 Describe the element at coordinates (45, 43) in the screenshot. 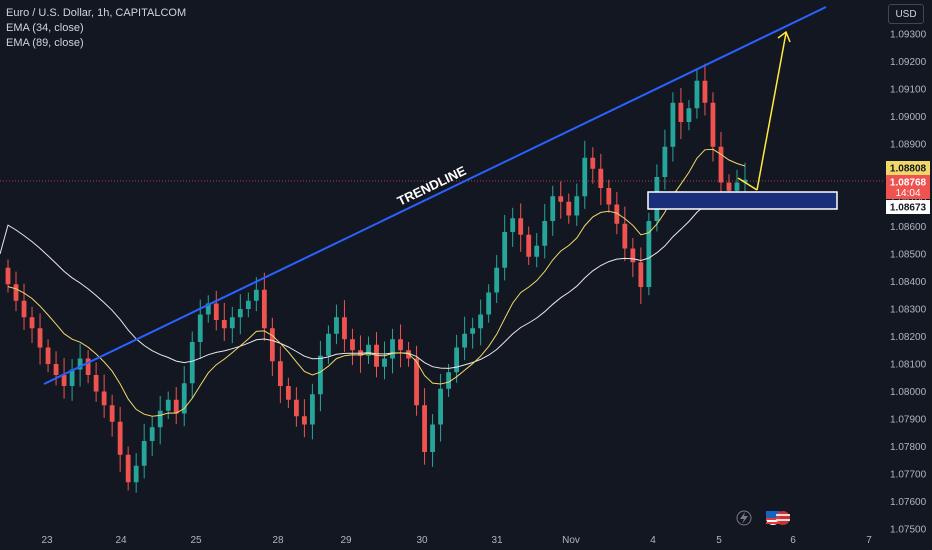

I see `ema-89-legend: EMA (89, close)` at that location.